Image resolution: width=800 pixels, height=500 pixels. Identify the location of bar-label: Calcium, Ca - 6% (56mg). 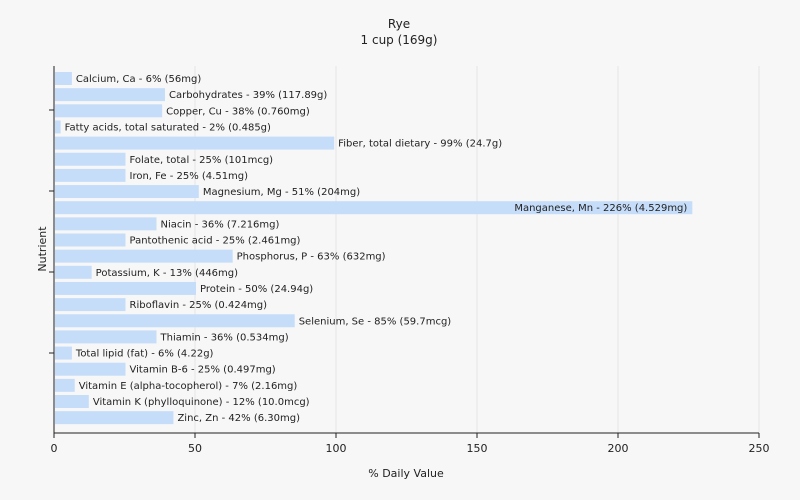
(138, 79).